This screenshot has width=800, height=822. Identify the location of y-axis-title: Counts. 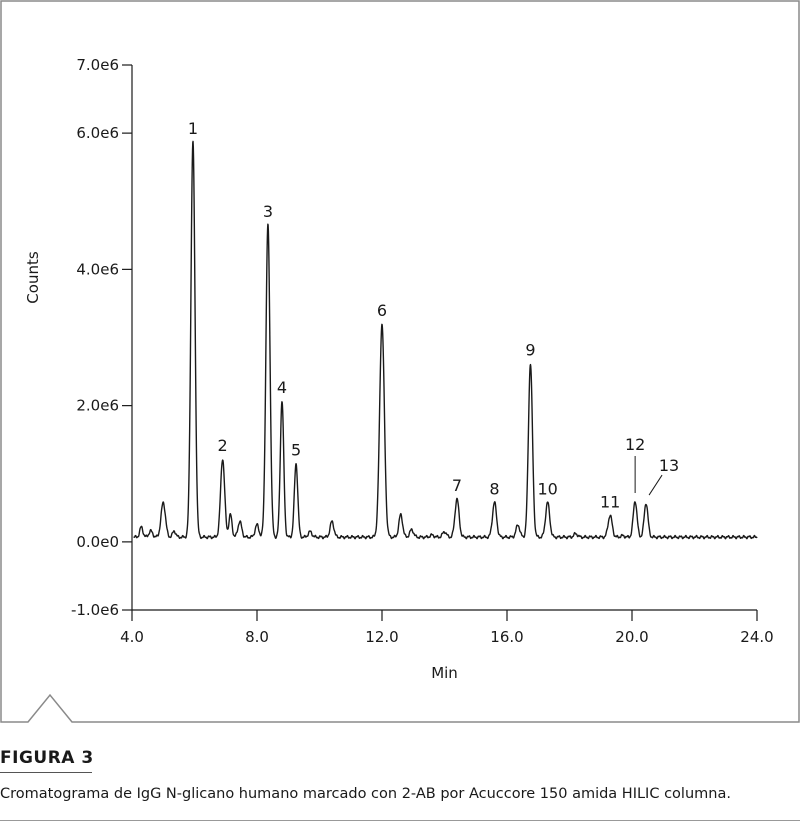
(33, 277).